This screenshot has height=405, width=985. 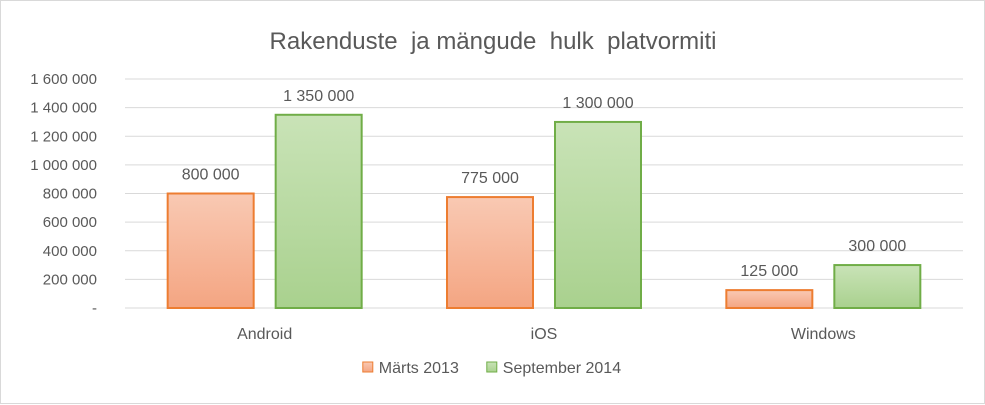 I want to click on y-tick-label: -, so click(x=94, y=308).